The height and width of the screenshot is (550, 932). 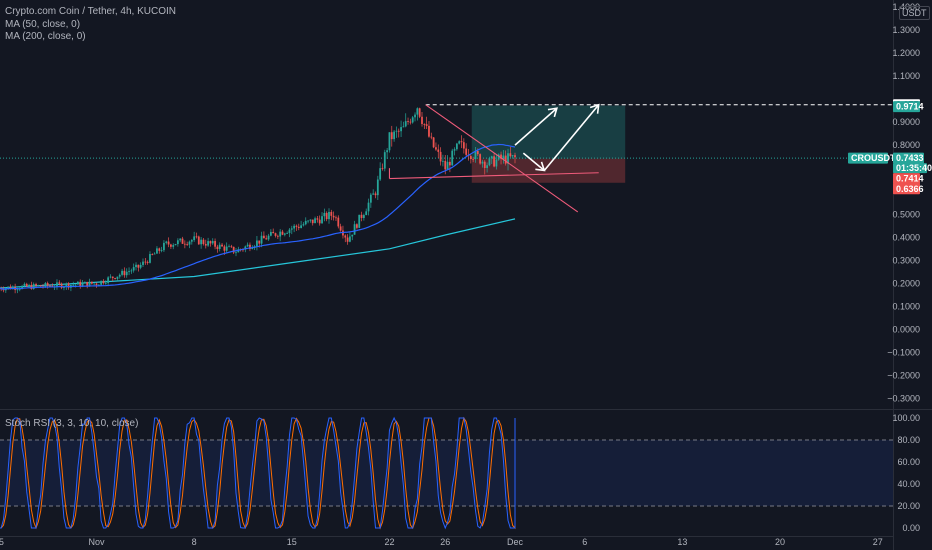 I want to click on stoch-tick: 20.00, so click(x=908, y=506).